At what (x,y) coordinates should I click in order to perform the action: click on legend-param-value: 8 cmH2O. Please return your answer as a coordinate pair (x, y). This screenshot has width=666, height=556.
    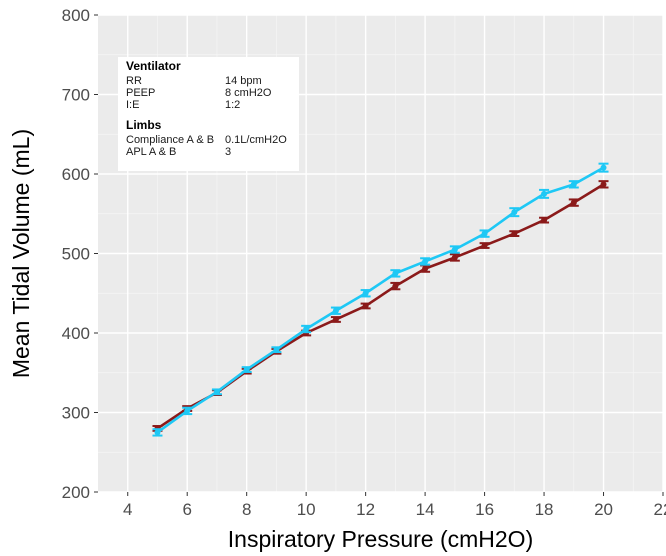
    Looking at the image, I should click on (248, 93).